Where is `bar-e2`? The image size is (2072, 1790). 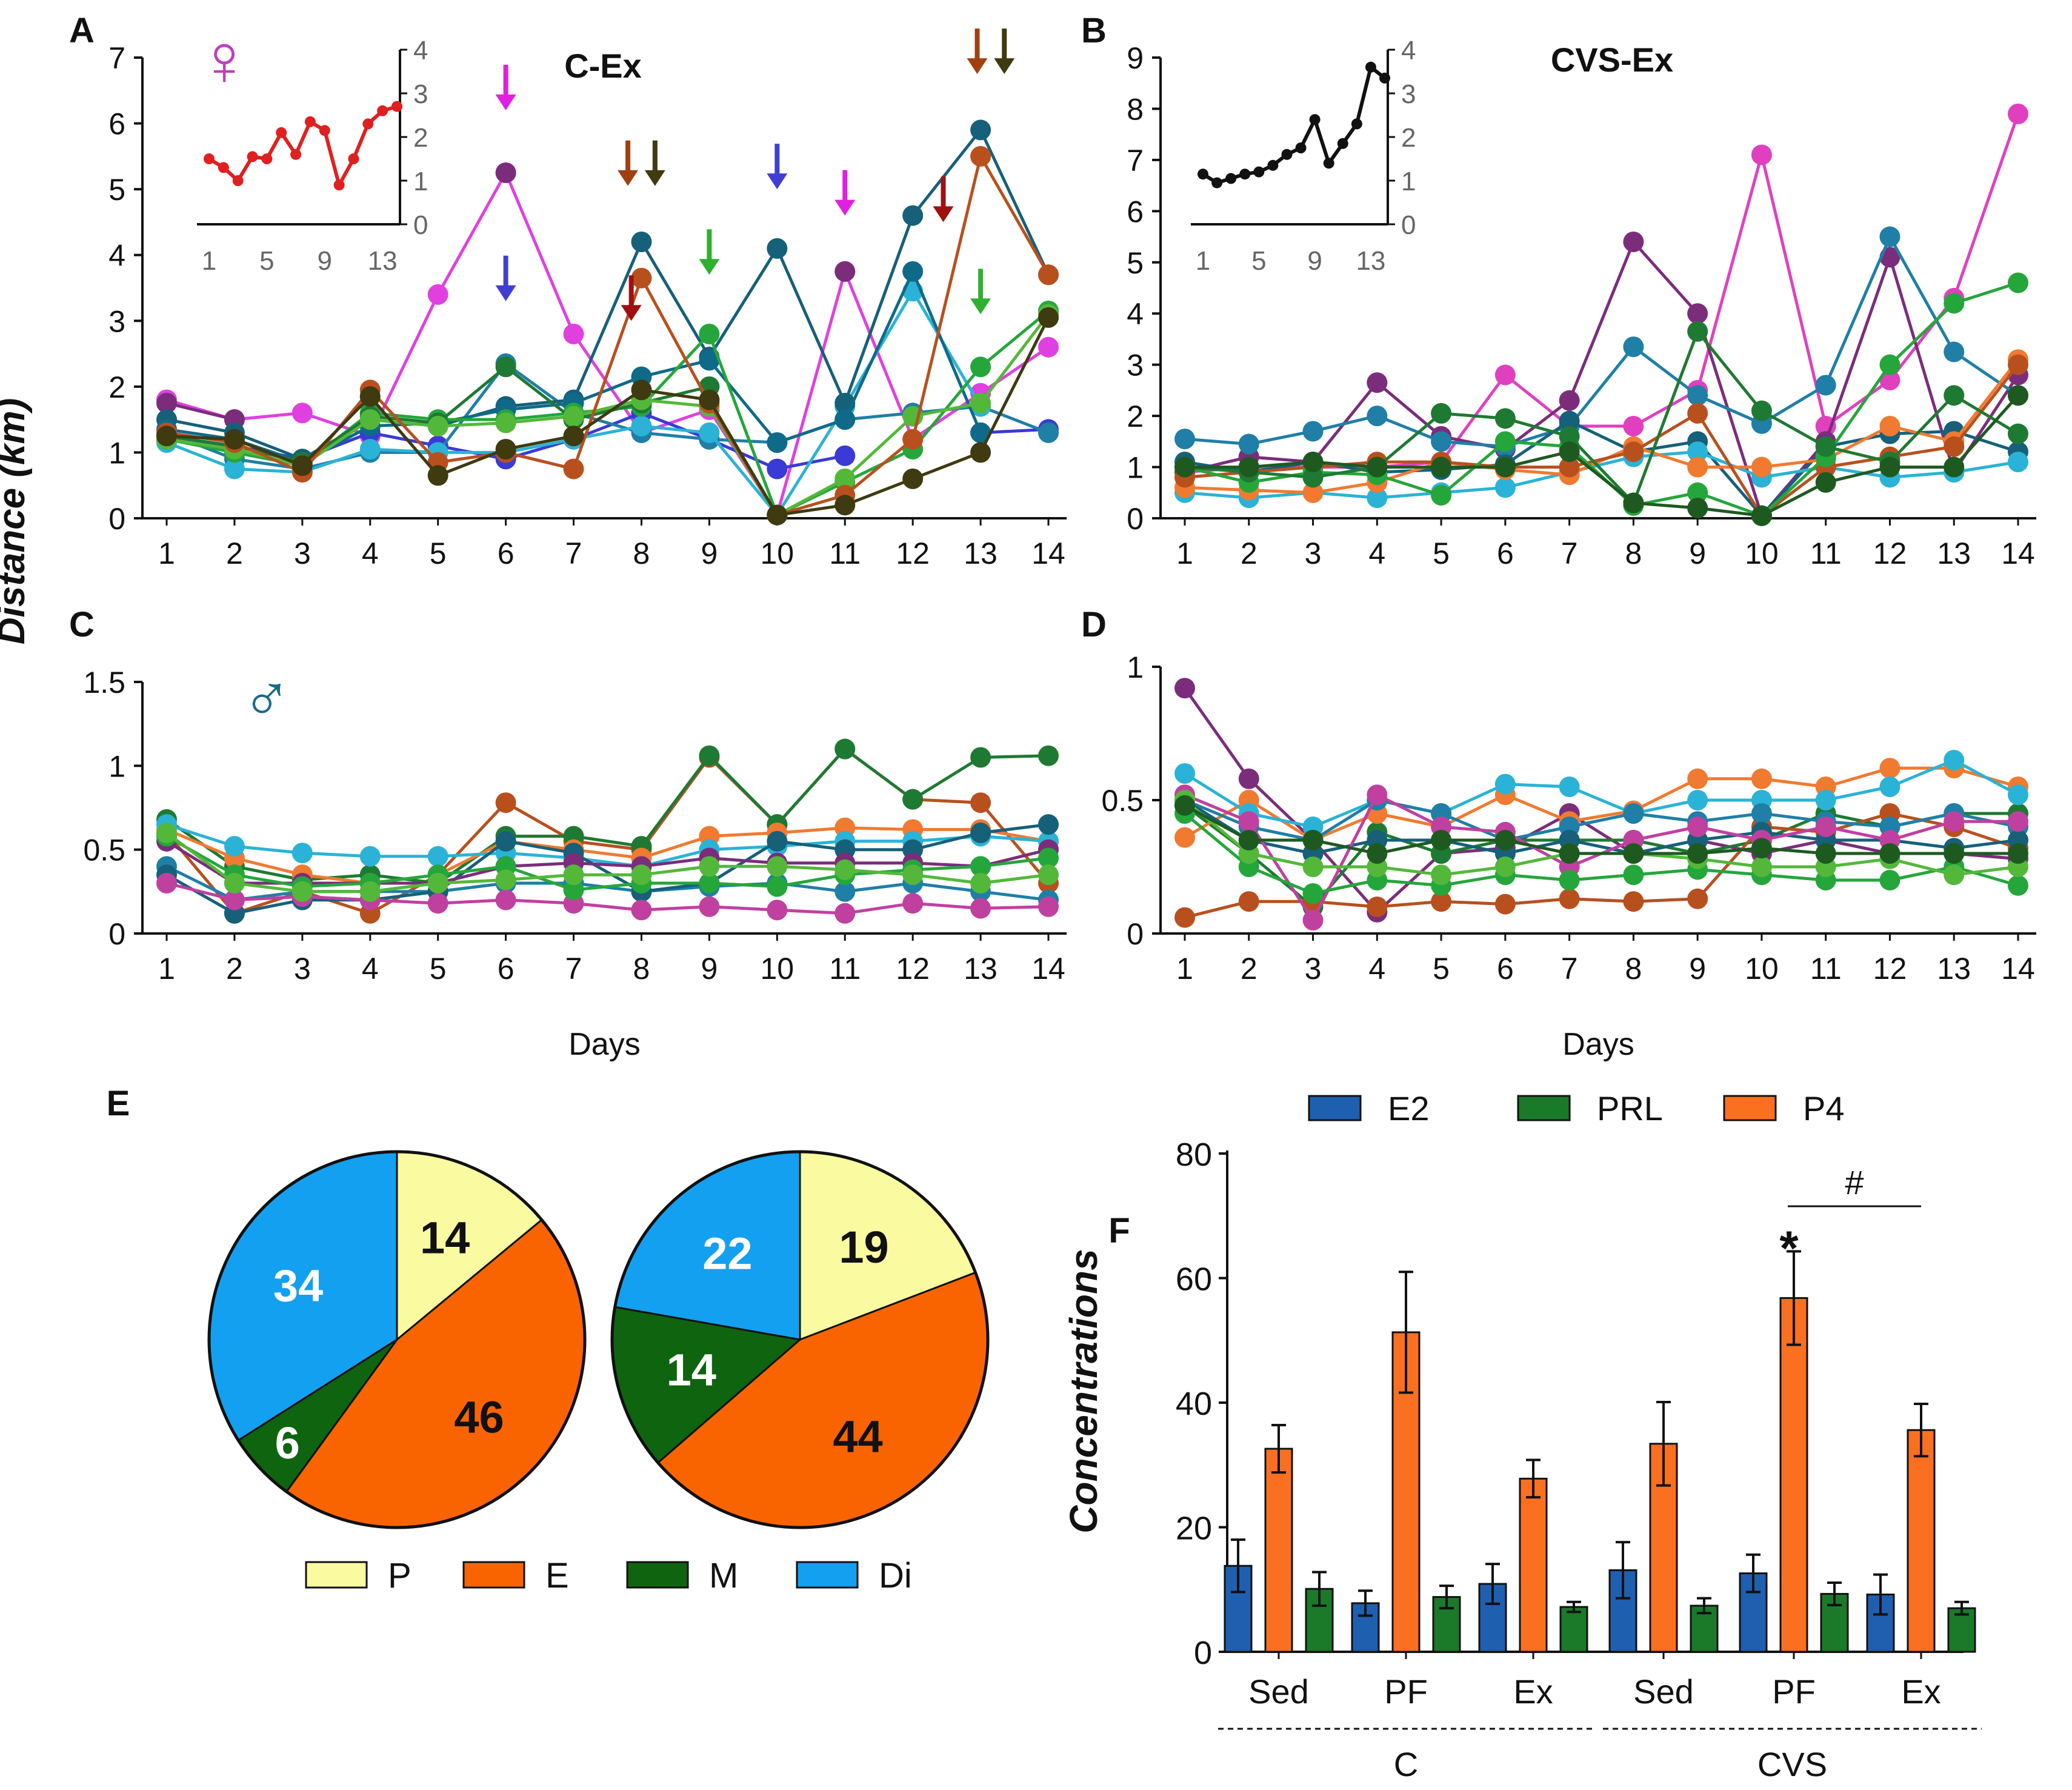 bar-e2 is located at coordinates (1753, 1612).